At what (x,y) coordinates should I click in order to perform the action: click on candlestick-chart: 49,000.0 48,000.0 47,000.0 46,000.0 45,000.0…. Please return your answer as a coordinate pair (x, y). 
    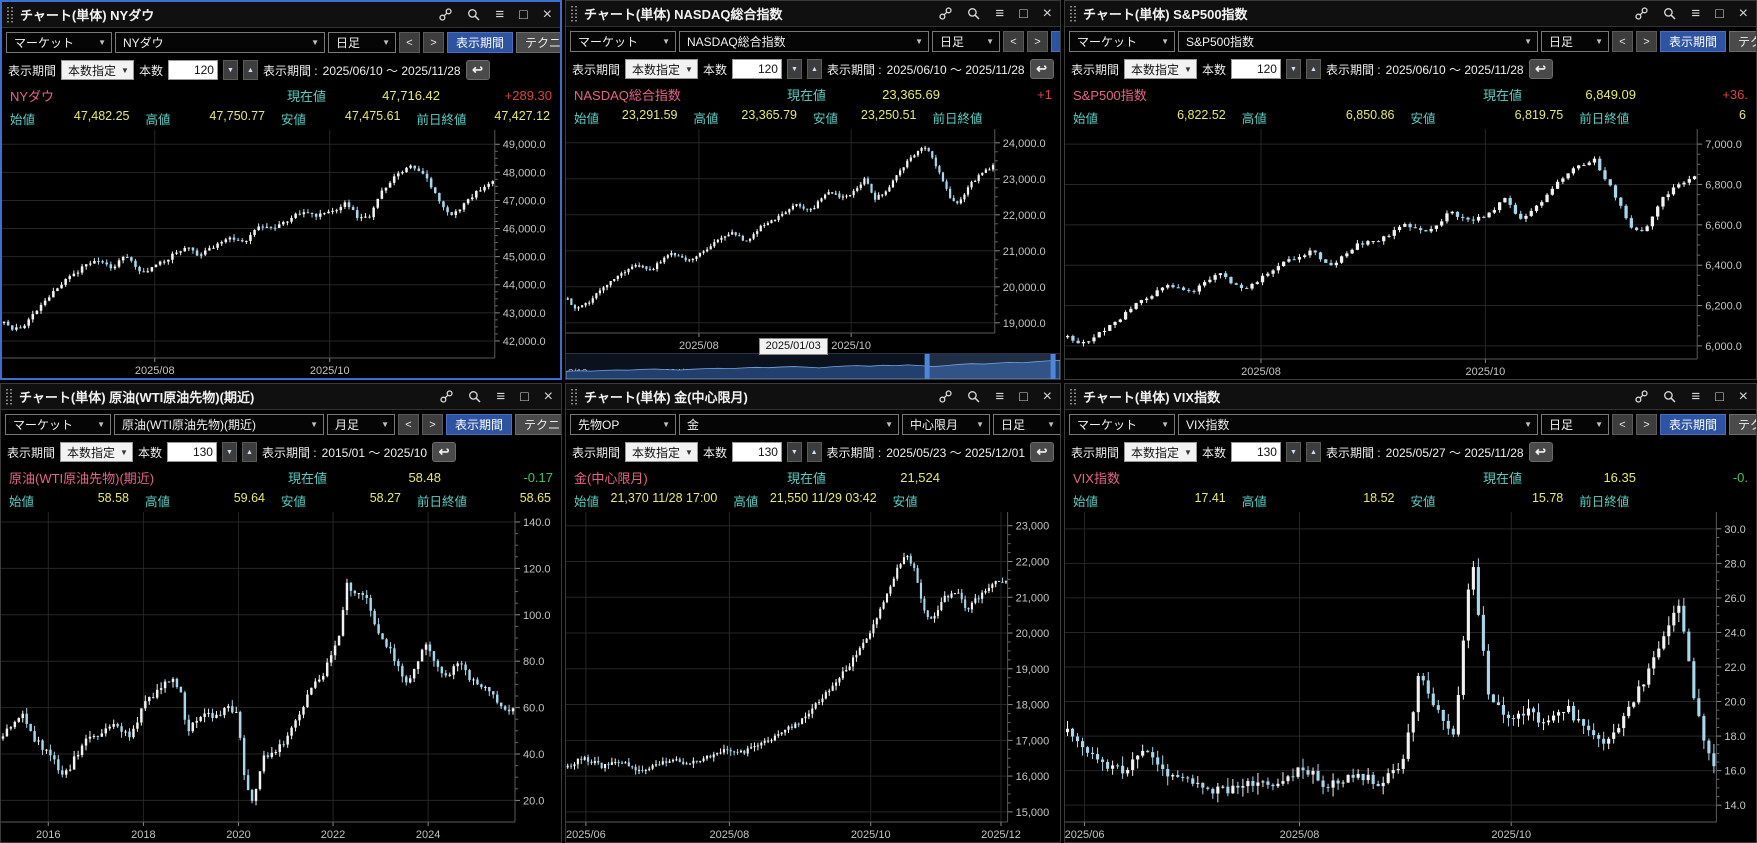
    Looking at the image, I should click on (281, 254).